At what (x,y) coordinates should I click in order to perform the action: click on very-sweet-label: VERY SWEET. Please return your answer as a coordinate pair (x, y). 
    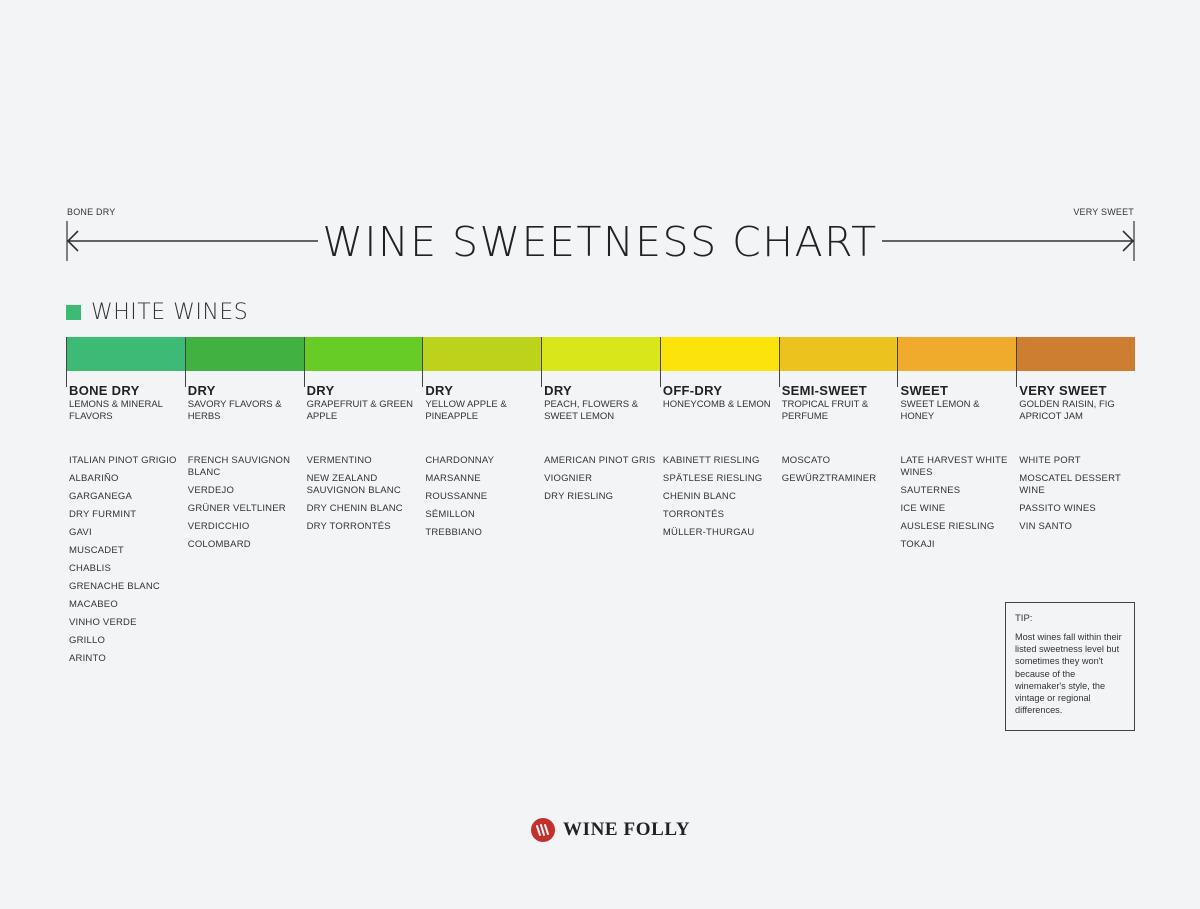
    Looking at the image, I should click on (1103, 212).